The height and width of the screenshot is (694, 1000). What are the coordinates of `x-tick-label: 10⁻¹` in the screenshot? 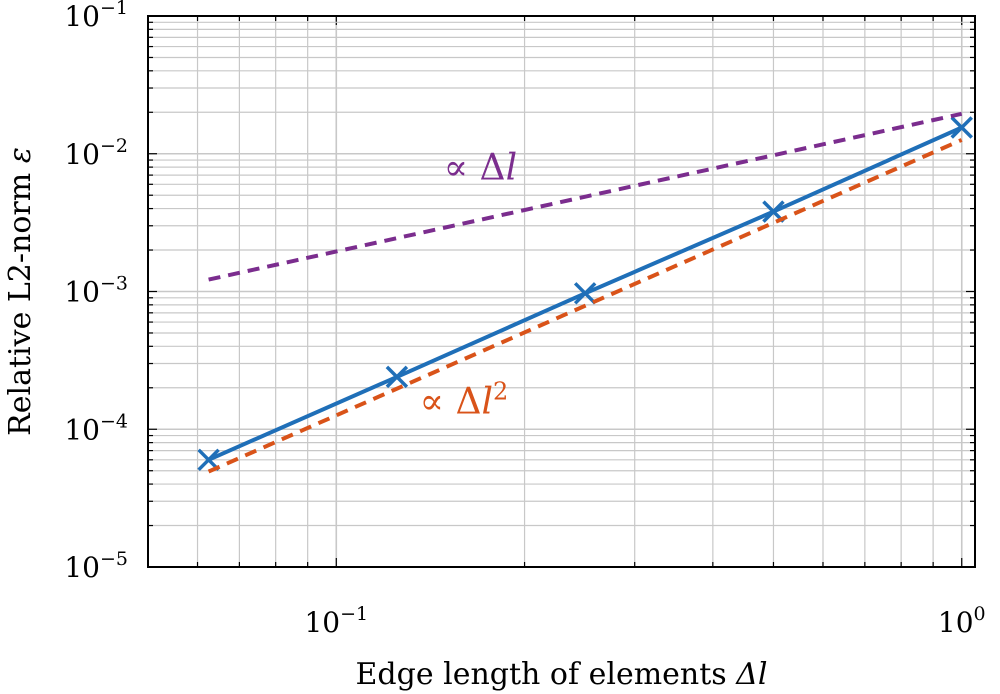 It's located at (336, 621).